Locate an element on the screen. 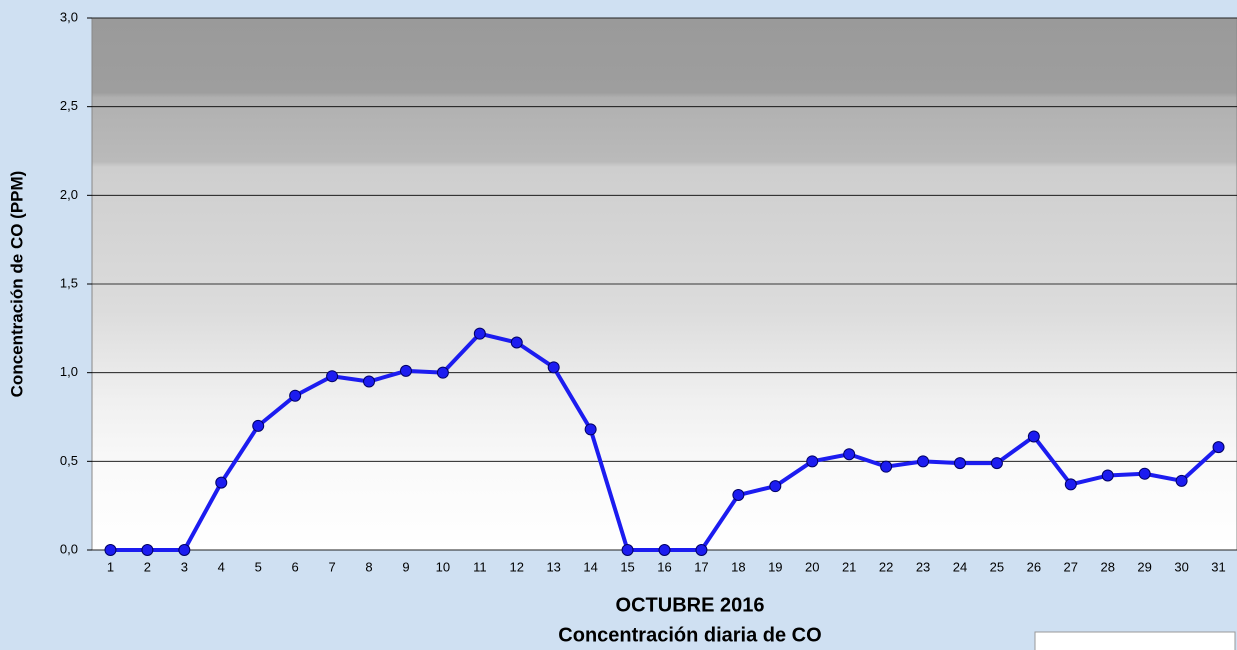  x-tick-label: 26 is located at coordinates (1034, 566).